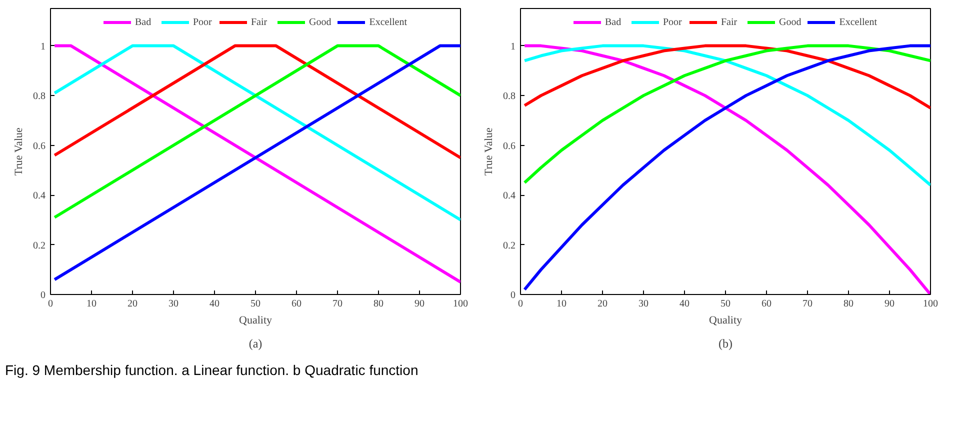  I want to click on caption: Fig. 9 Membership function. a Linear function. b Quadratic function, so click(211, 370).